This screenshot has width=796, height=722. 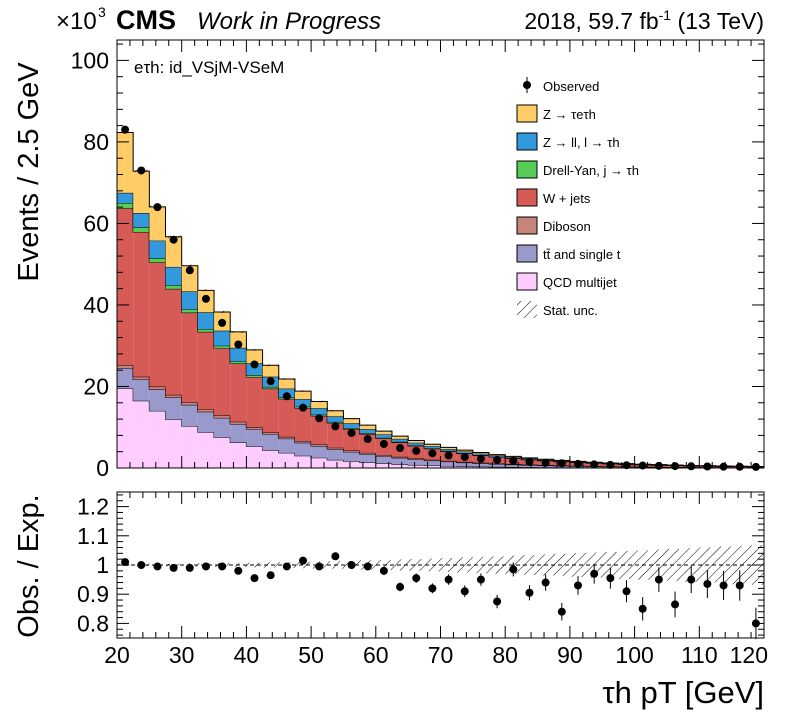 What do you see at coordinates (505, 655) in the screenshot?
I see `x-tick-label: 80` at bounding box center [505, 655].